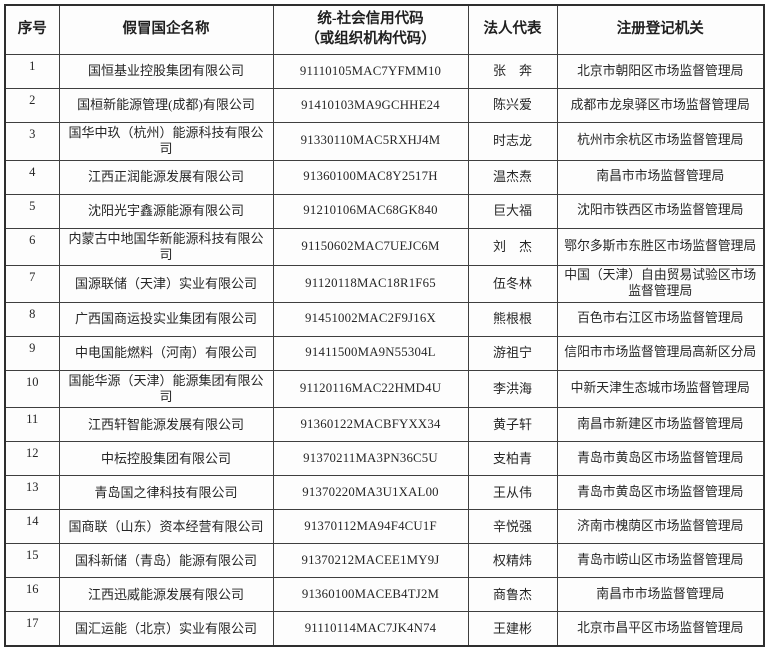 The width and height of the screenshot is (767, 651). Describe the element at coordinates (32, 459) in the screenshot. I see `cell-seq: 12` at that location.